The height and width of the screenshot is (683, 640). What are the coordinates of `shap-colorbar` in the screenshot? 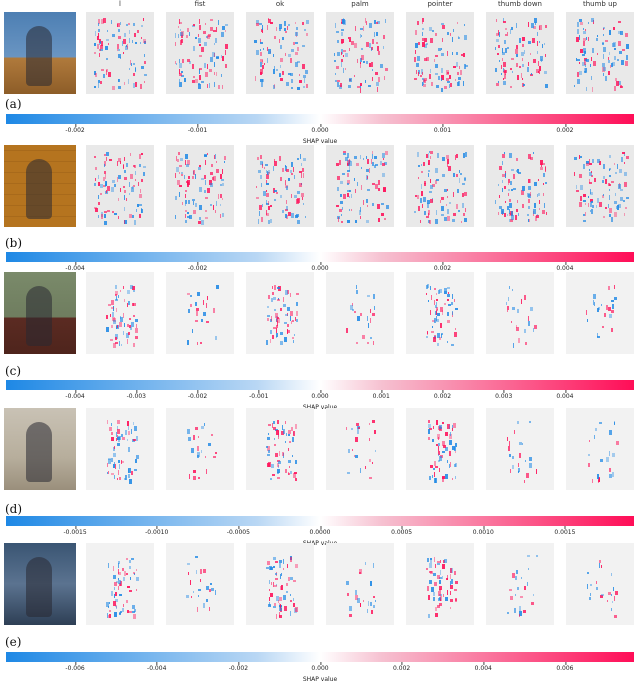 It's located at (320, 657).